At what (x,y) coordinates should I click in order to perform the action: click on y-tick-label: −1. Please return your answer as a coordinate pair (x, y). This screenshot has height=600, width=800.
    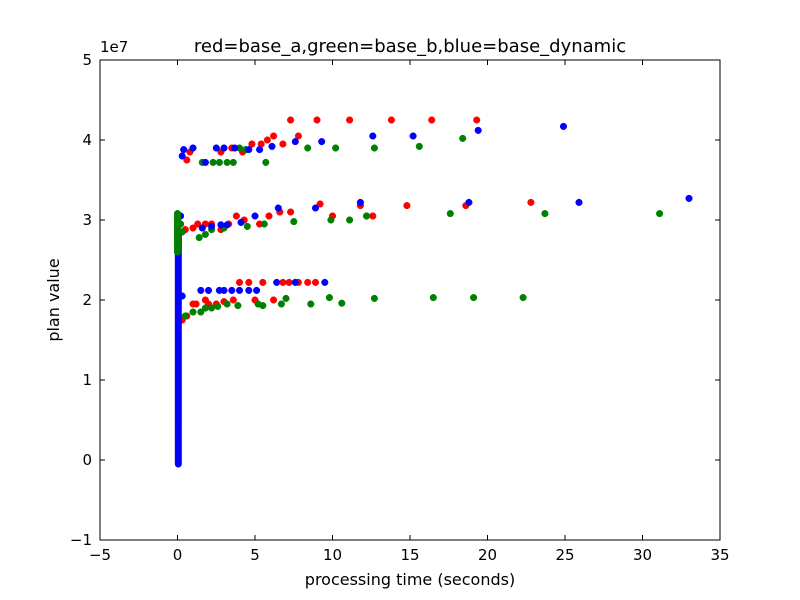
    Looking at the image, I should click on (81, 540).